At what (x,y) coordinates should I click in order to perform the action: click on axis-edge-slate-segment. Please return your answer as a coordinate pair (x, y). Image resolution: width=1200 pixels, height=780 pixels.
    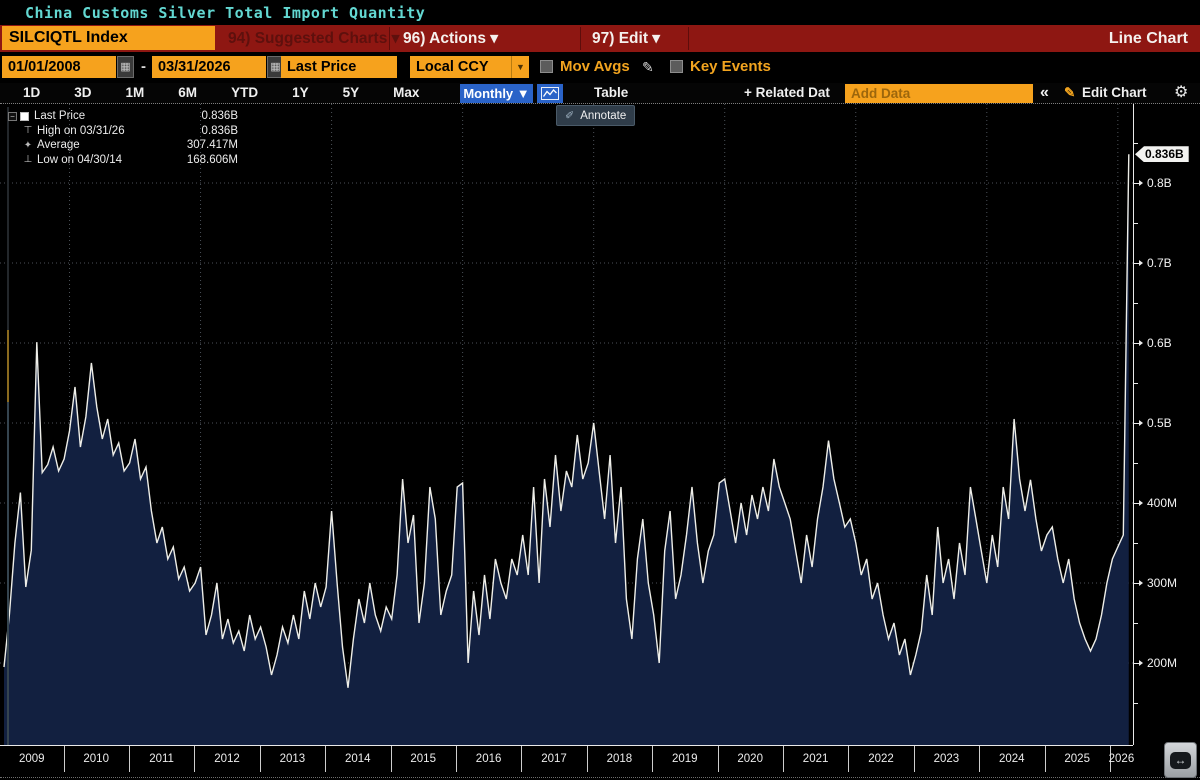
    Looking at the image, I should click on (8, 573).